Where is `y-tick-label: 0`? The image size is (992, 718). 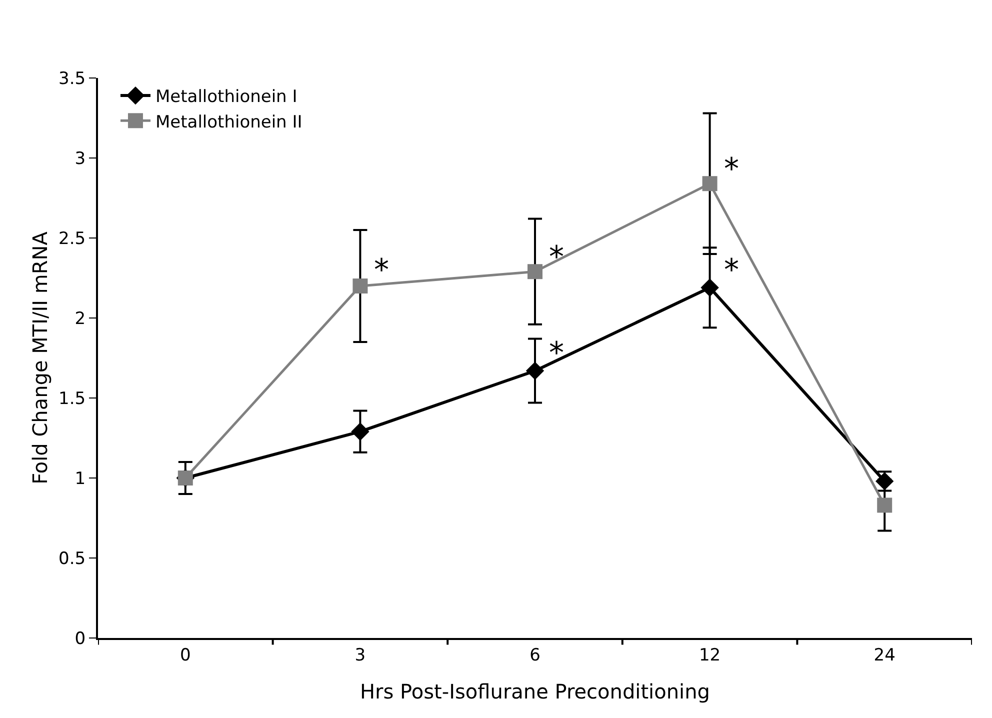
y-tick-label: 0 is located at coordinates (80, 638).